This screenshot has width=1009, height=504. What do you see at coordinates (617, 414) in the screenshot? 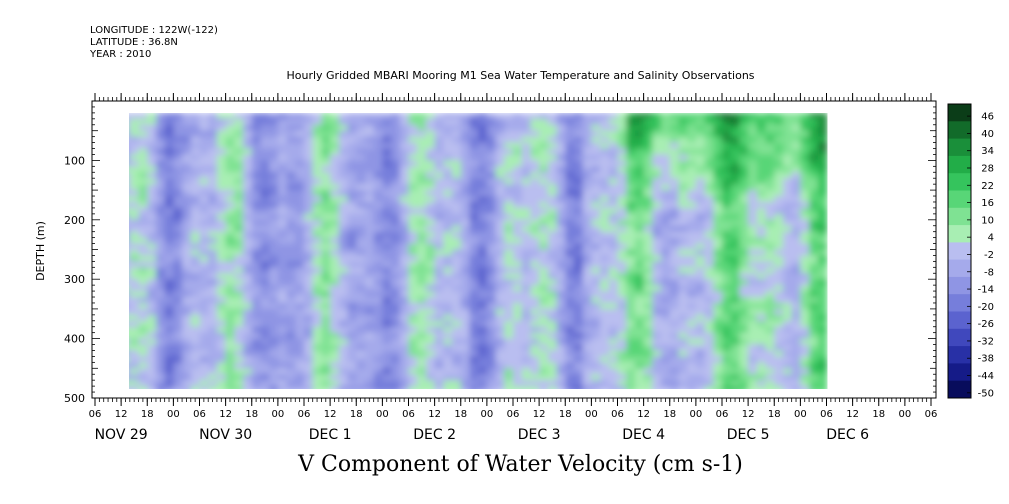
I see `x-hour-tick-label: 06` at bounding box center [617, 414].